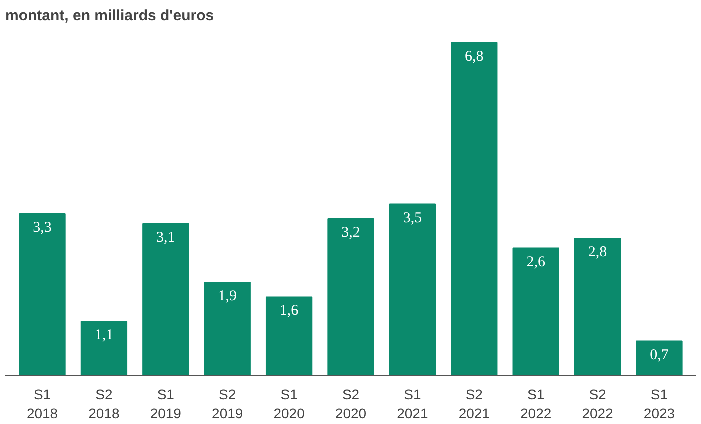 This screenshot has width=701, height=424. I want to click on data-label: 1,1, so click(104, 336).